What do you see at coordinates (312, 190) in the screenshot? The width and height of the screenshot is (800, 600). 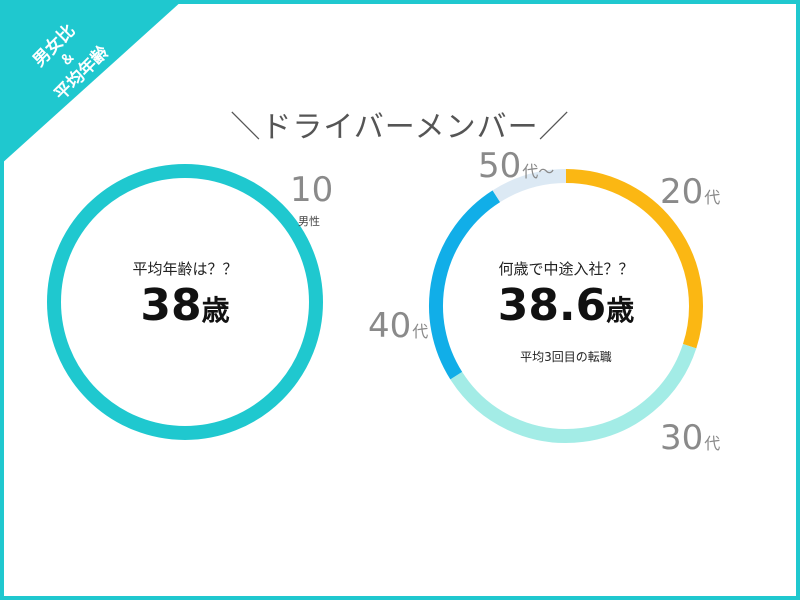 I see `male-count: 10` at bounding box center [312, 190].